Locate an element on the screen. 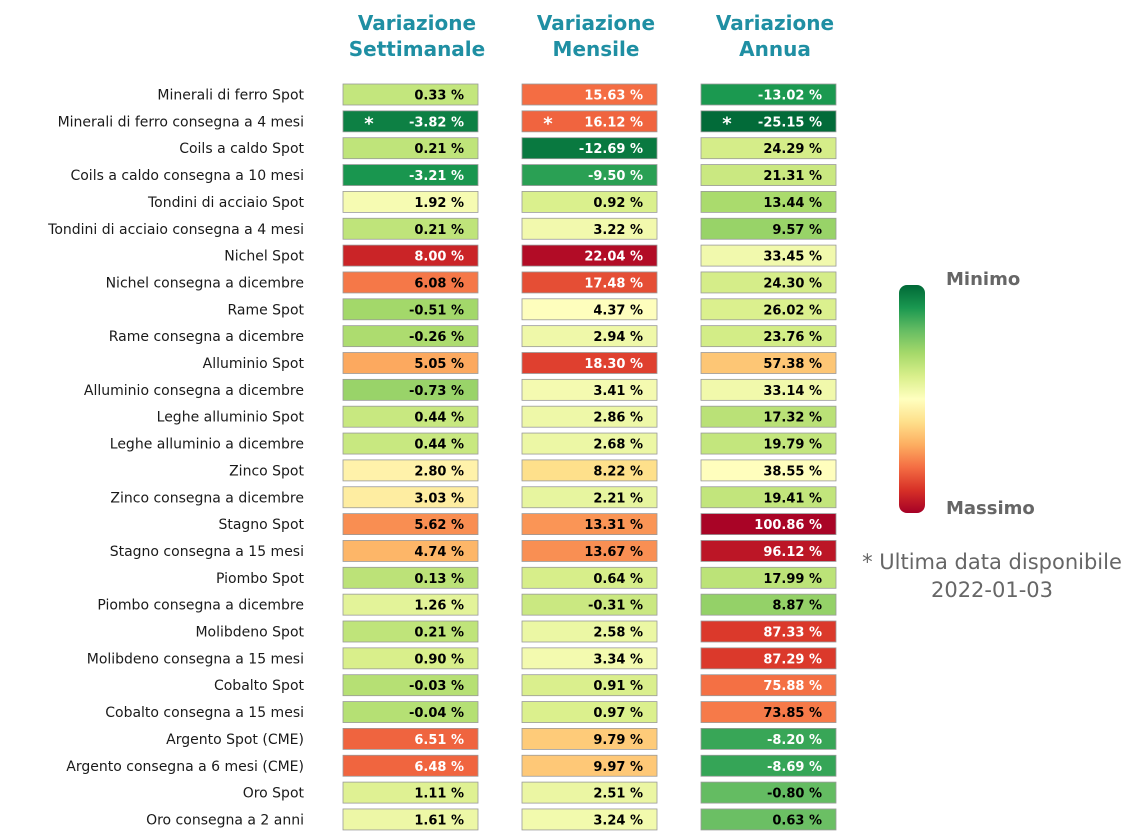 This screenshot has height=838, width=1133. cell-value-label: 8.22 % is located at coordinates (618, 471).